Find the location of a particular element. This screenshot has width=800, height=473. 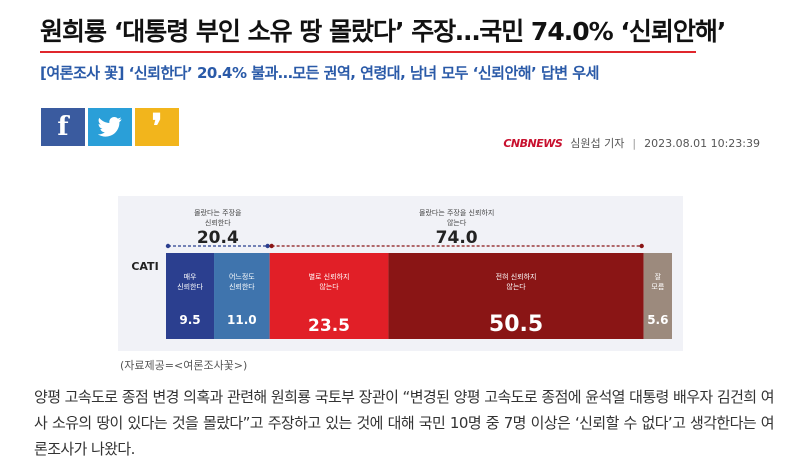

article-meta: CNBNEWS 심원섭 기자 | 2023.08.01 10:23:39 is located at coordinates (631, 143).